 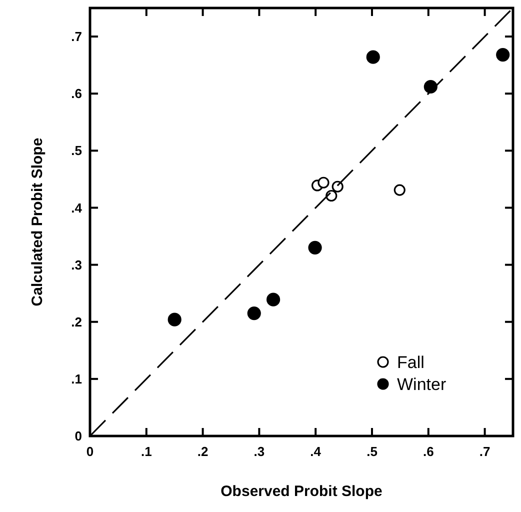 I want to click on x-tick-label: .1, so click(x=146, y=451).